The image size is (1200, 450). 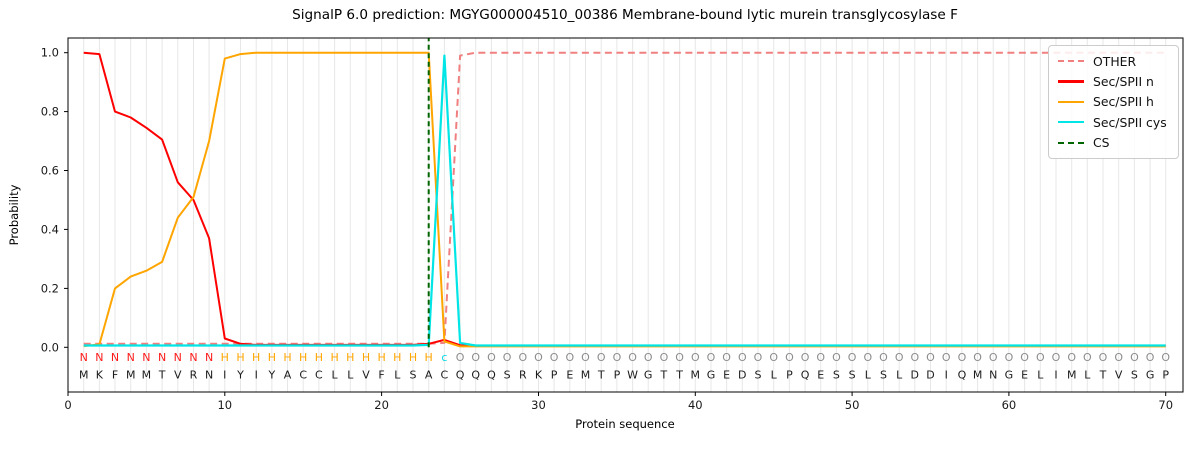 I want to click on x-tick-label: 30, so click(x=538, y=405).